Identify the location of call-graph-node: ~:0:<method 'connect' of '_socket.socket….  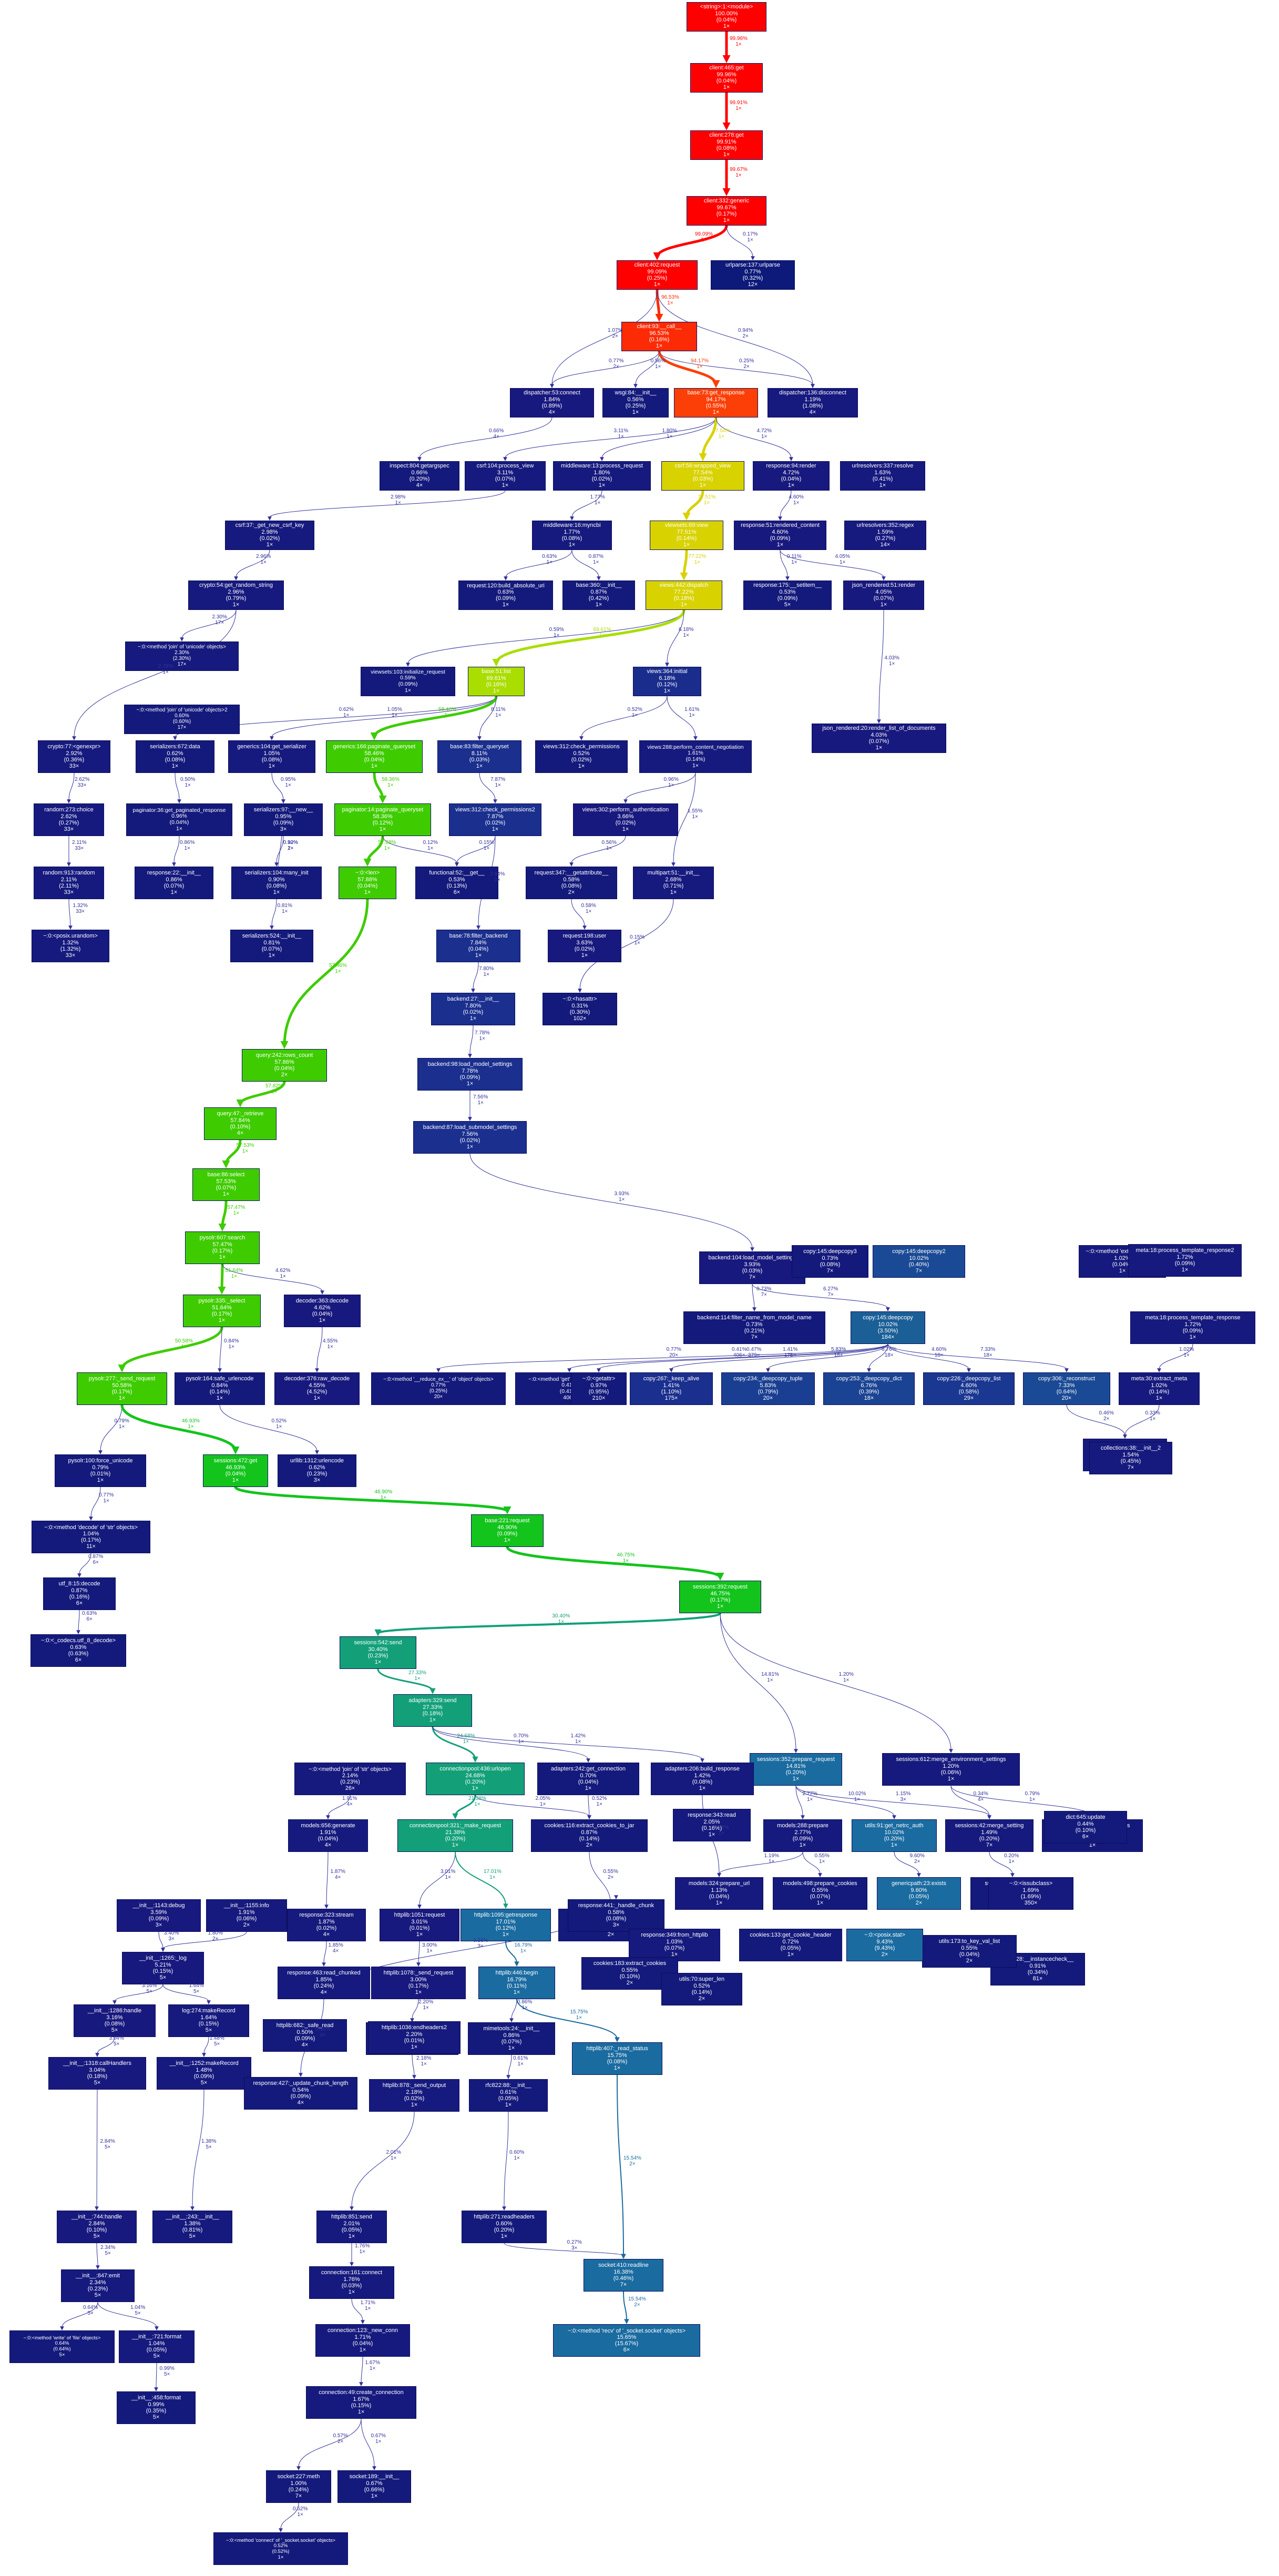
(280, 2548).